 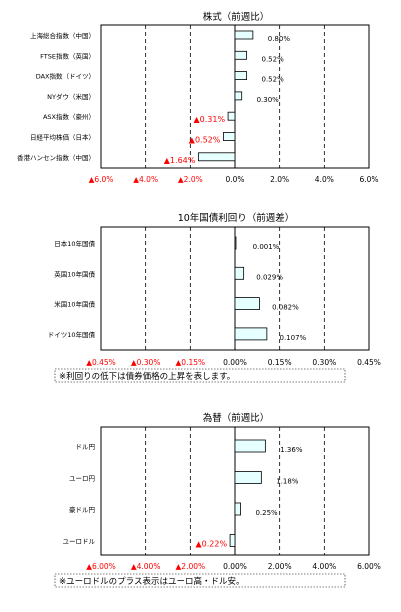 What do you see at coordinates (82, 479) in the screenshot?
I see `category-label: ユーロ円` at bounding box center [82, 479].